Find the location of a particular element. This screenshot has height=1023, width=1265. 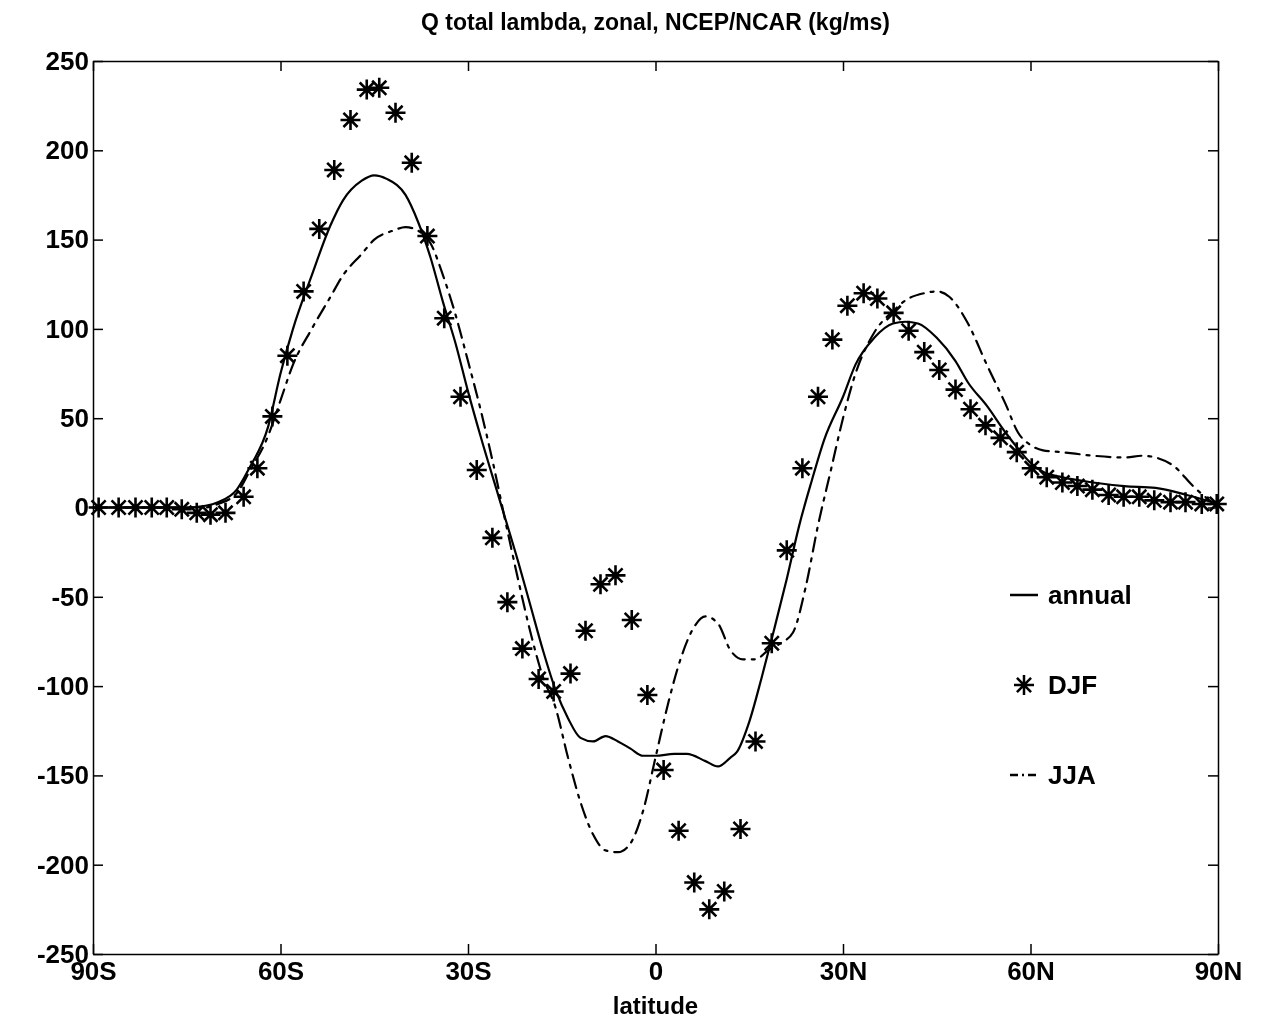

x-tick-label: 60S is located at coordinates (281, 971).